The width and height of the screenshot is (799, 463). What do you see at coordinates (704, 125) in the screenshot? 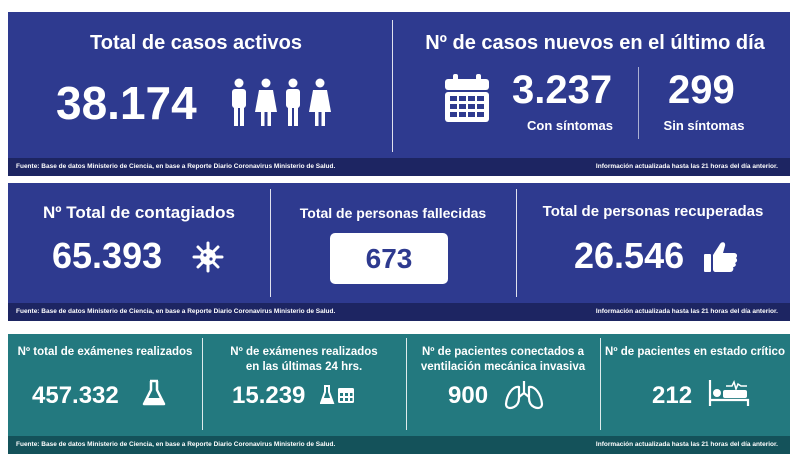
I see `without-symptoms-label: Sin síntomas` at bounding box center [704, 125].